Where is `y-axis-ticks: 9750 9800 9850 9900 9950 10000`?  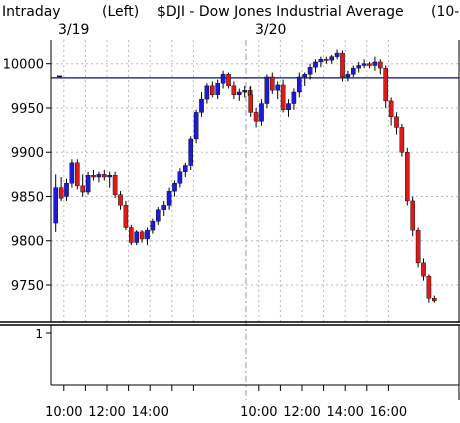
y-axis-ticks: 9750 9800 9850 9900 9950 10000 is located at coordinates (27, 176).